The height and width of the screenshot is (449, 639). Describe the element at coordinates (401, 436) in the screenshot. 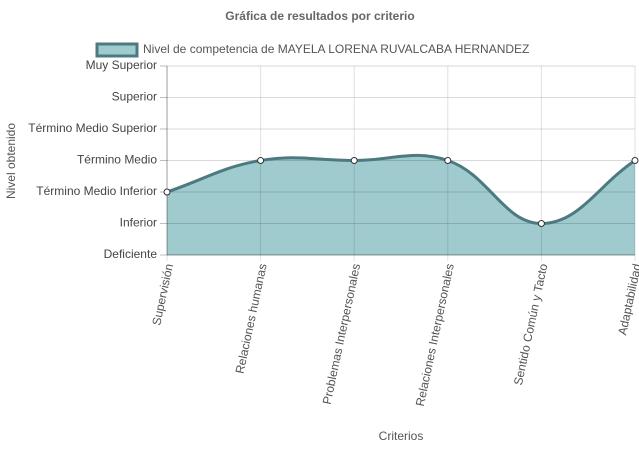

I see `x-axis-title: Criterios` at that location.